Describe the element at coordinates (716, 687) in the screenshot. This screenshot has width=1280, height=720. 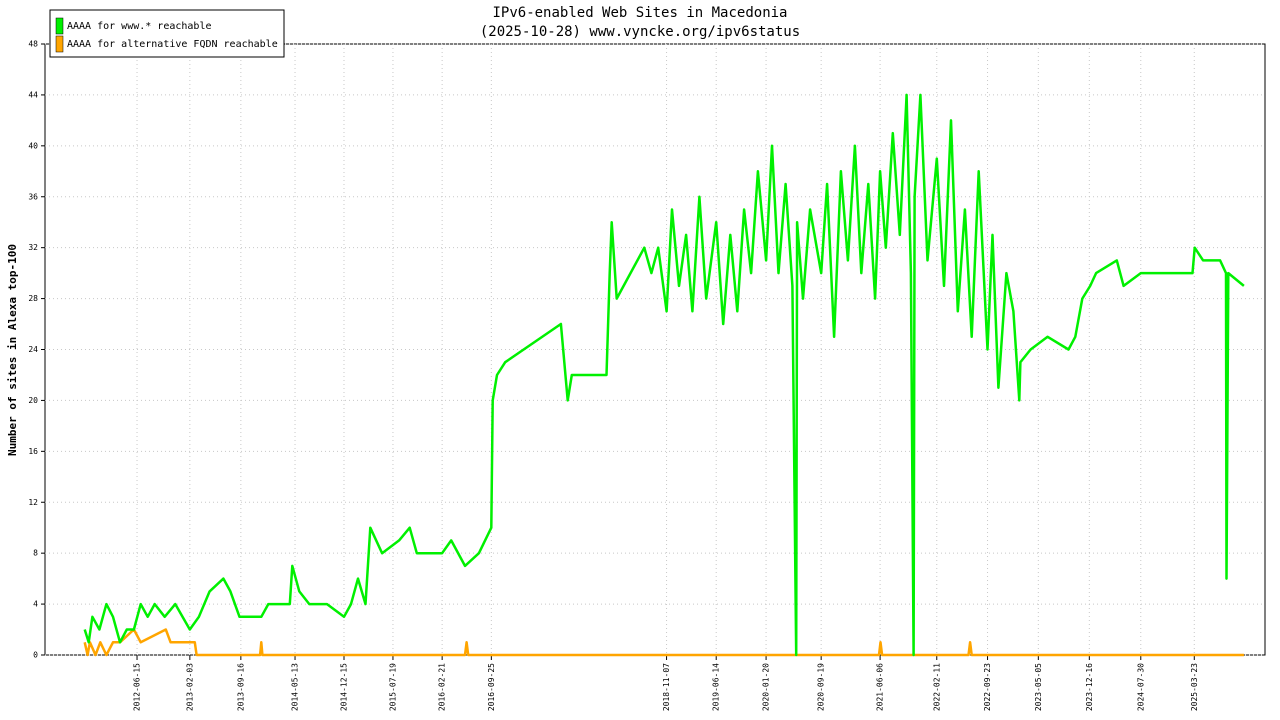
I see `x-tick-label: 2019-06-14` at that location.